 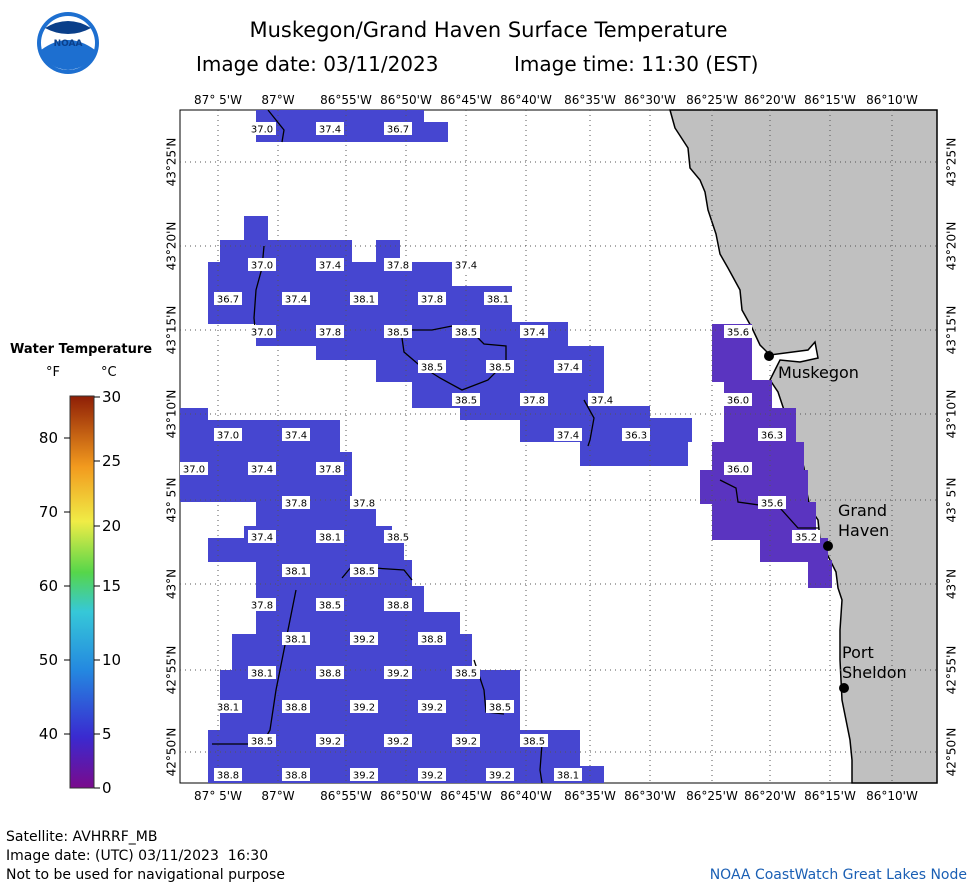 I want to click on place-label: Haven, so click(x=863, y=530).